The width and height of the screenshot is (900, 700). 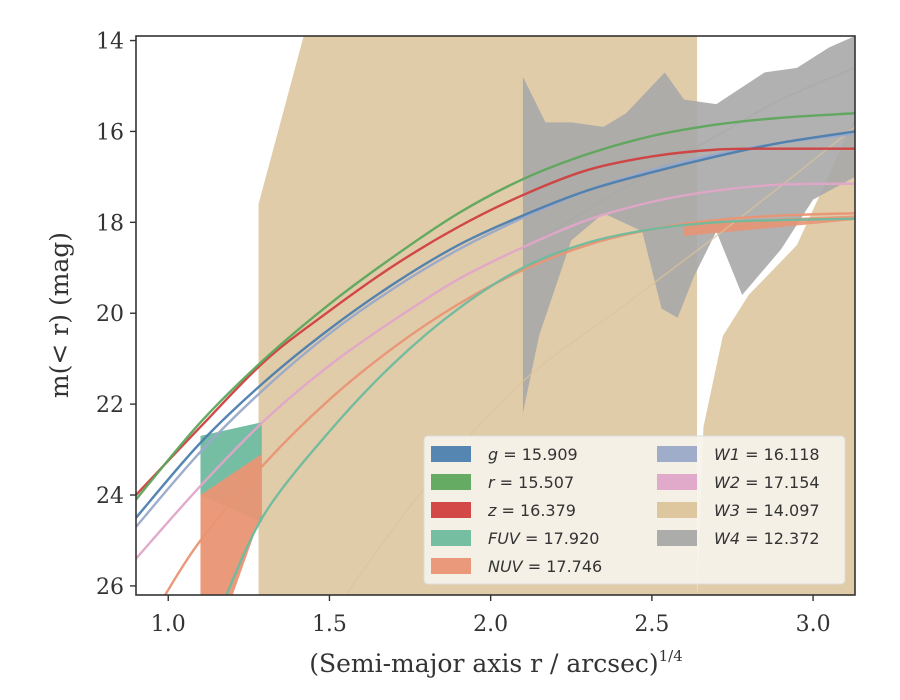 What do you see at coordinates (813, 624) in the screenshot?
I see `x-tick-label: 3.0` at bounding box center [813, 624].